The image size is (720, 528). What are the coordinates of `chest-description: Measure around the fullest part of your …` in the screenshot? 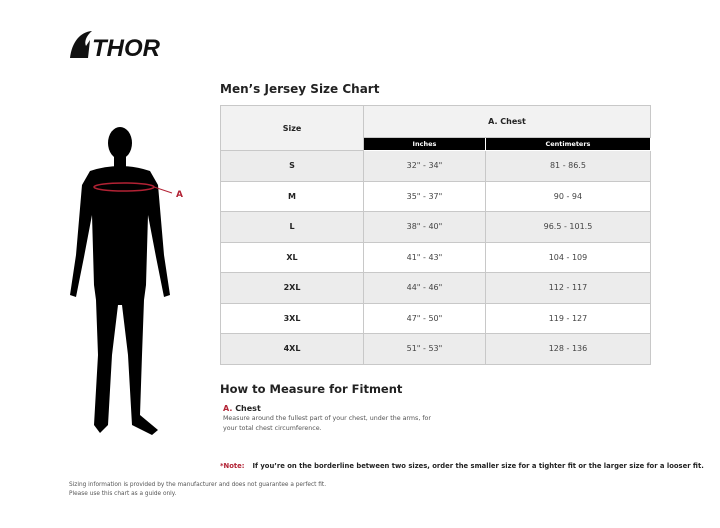 It's located at (327, 423).